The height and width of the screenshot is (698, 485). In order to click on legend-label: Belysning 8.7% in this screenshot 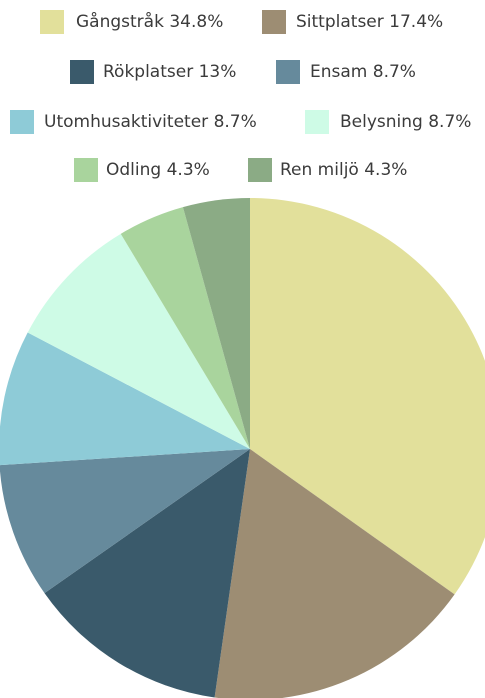, I will do `click(405, 122)`.